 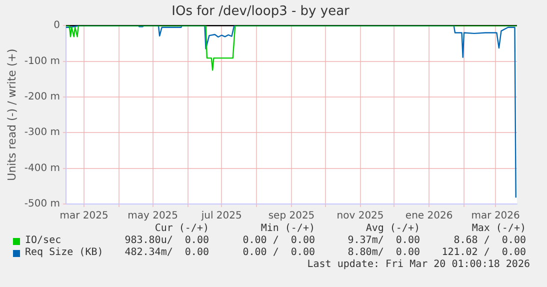 I want to click on y-tick-label: -300 m, so click(x=42, y=132).